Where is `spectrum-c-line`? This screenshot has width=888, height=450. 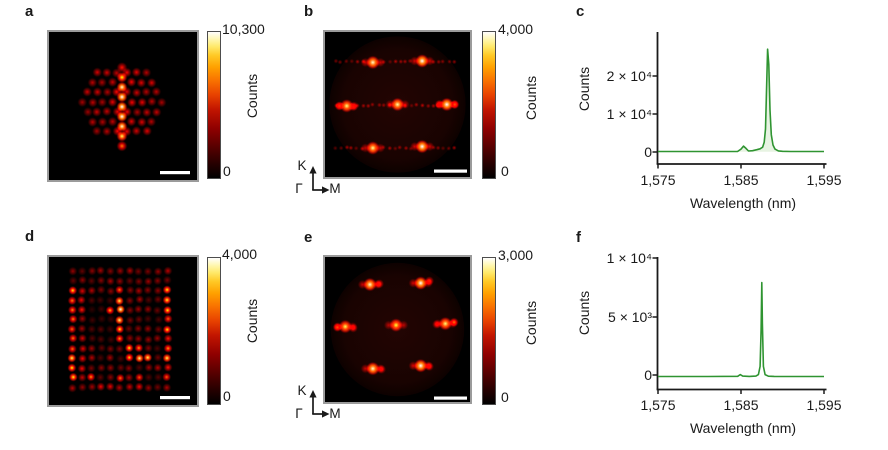
spectrum-c-line is located at coordinates (741, 100).